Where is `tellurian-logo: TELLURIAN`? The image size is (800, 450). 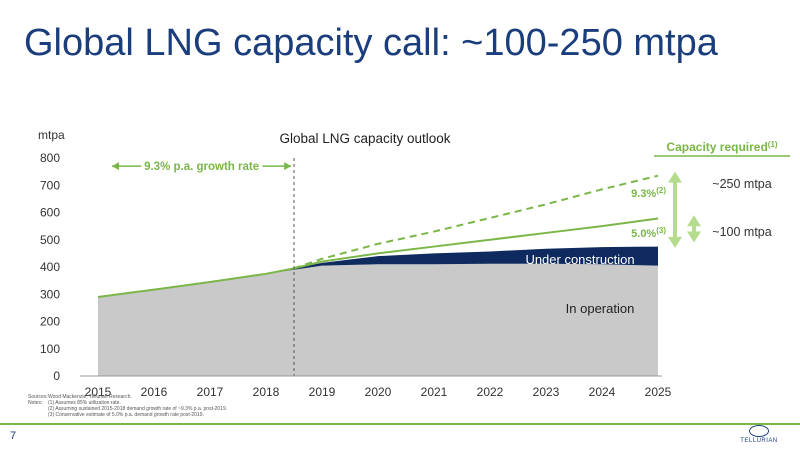
tellurian-logo: TELLURIAN is located at coordinates (759, 436).